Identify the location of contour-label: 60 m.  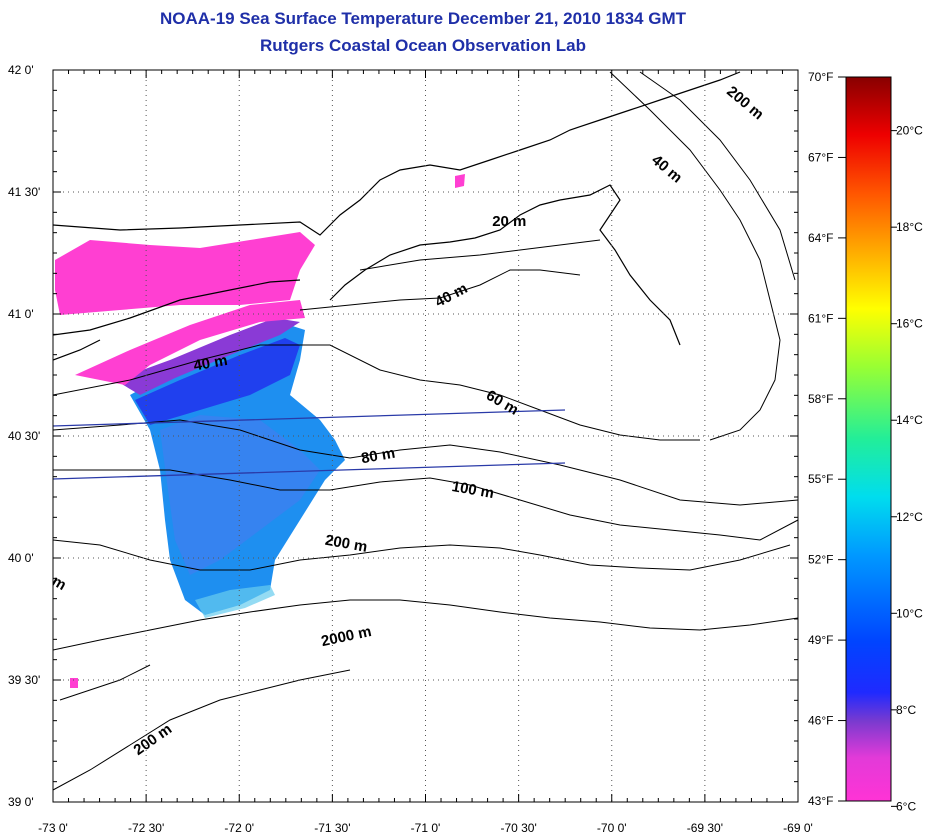
(502, 403).